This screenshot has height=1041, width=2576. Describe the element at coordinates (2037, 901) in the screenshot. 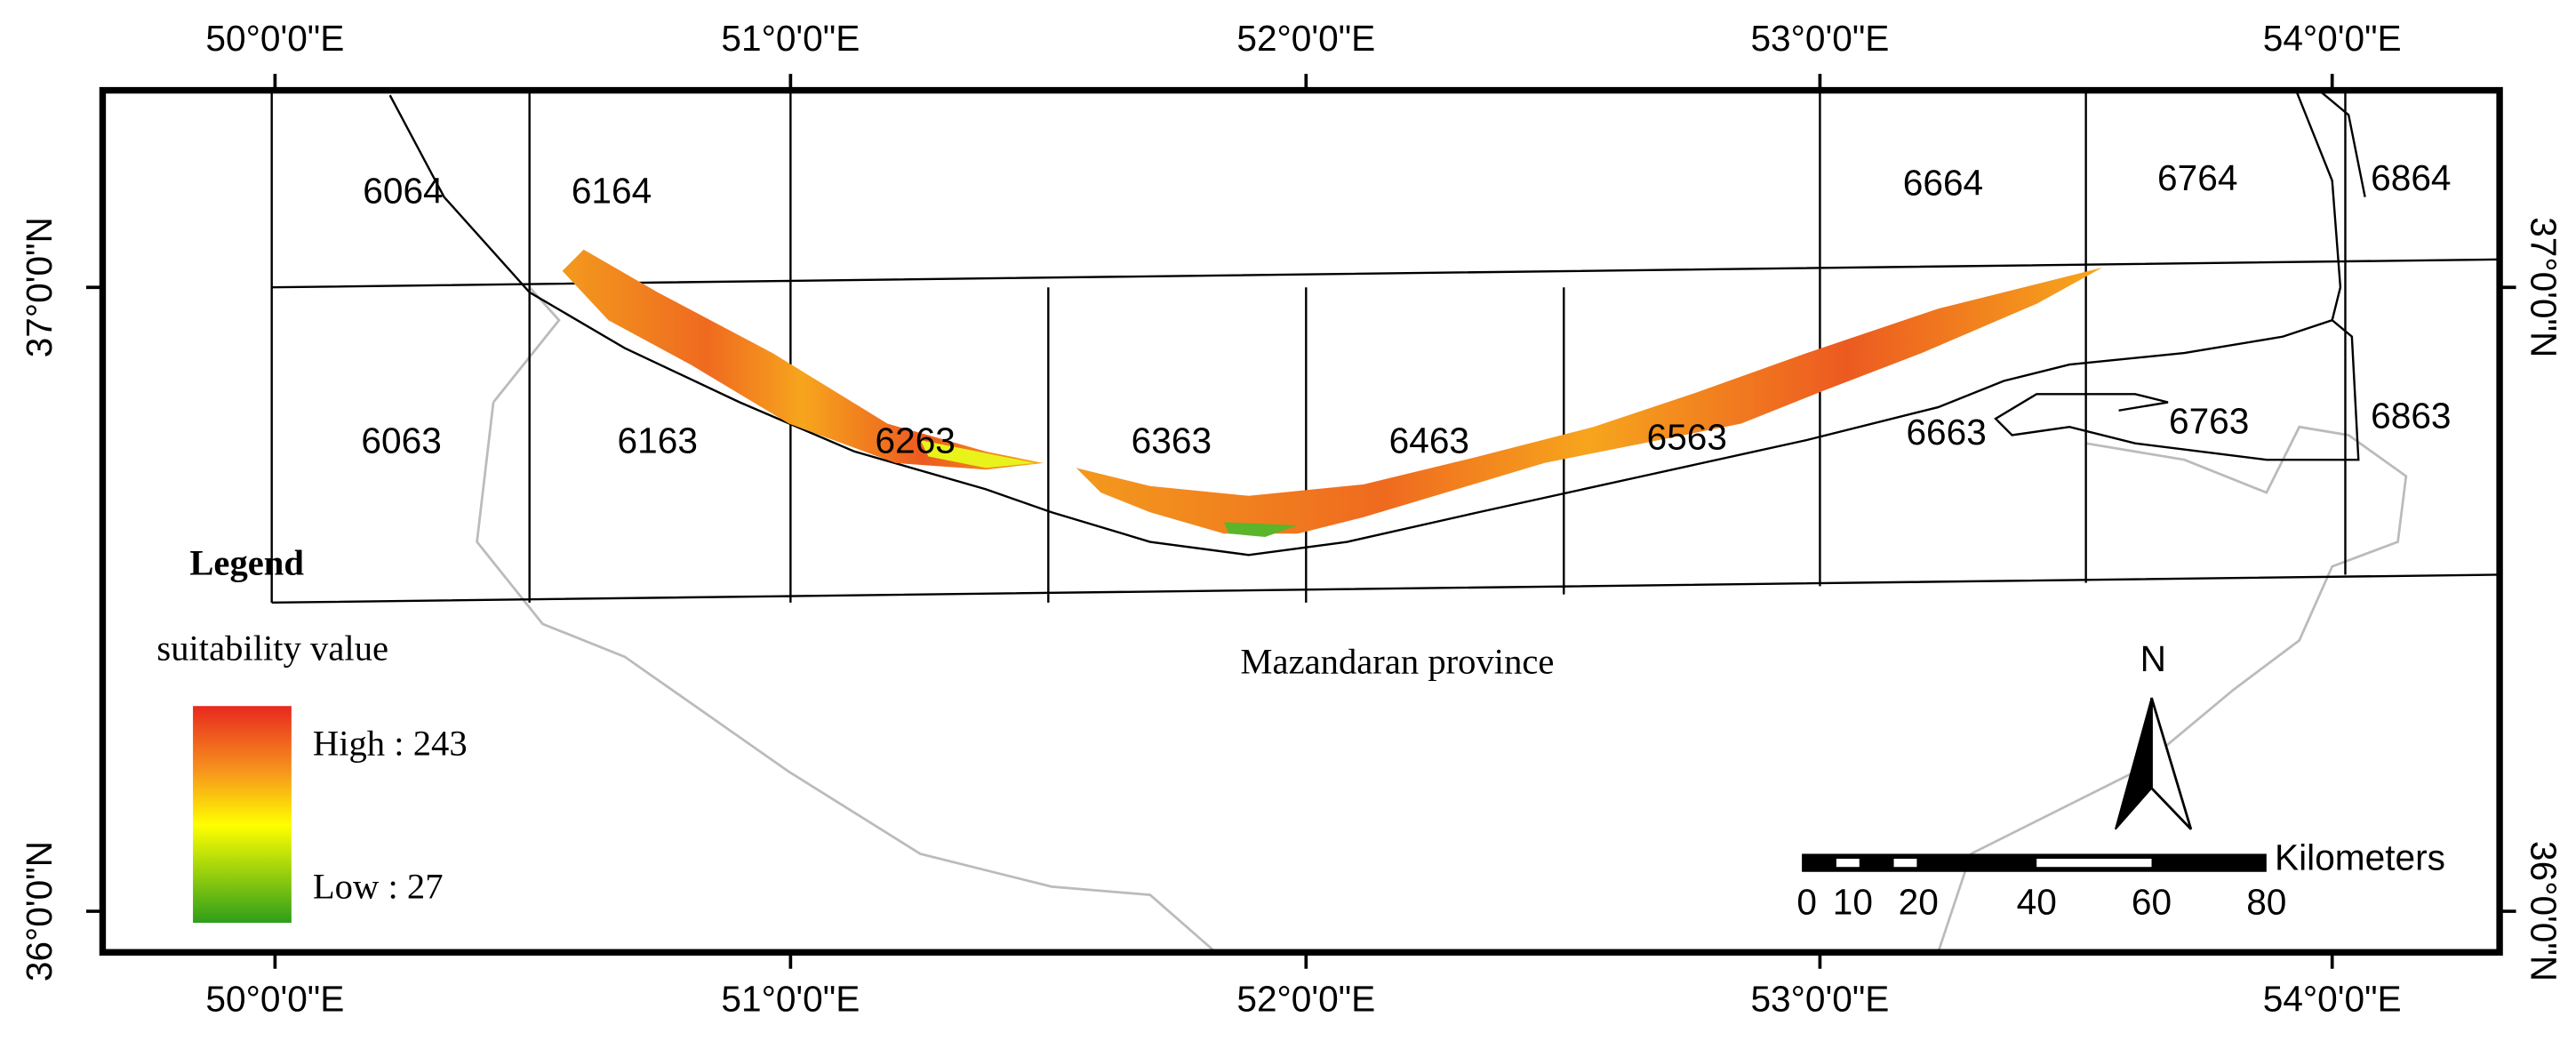

I see `scale-tick-label: 40` at that location.